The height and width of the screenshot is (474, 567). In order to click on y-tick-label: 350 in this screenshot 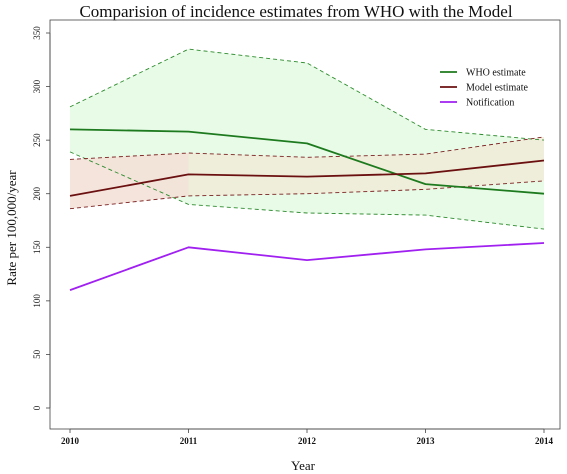, I will do `click(37, 33)`.